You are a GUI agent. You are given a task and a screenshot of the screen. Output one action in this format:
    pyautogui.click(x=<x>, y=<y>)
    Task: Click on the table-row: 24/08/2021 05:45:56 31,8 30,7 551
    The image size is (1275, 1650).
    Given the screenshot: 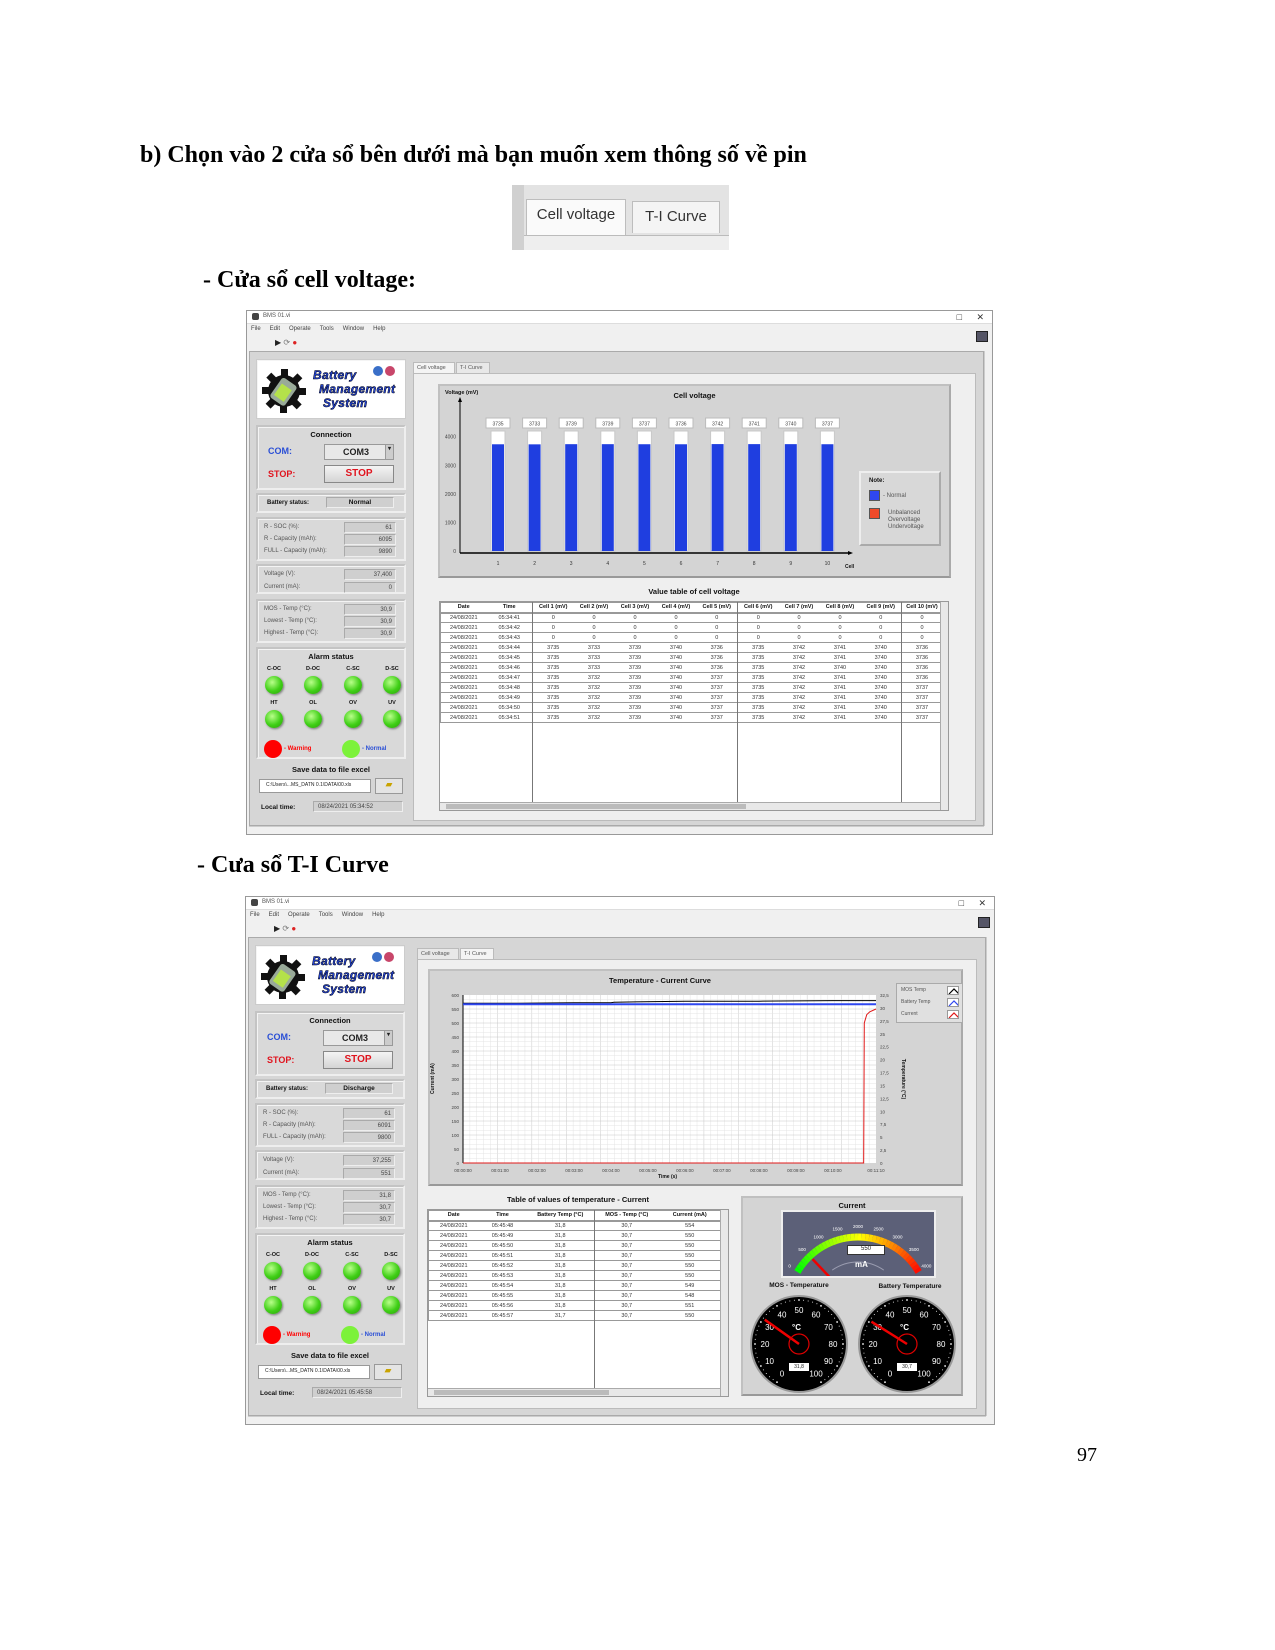 What is the action you would take?
    pyautogui.click(x=575, y=1305)
    